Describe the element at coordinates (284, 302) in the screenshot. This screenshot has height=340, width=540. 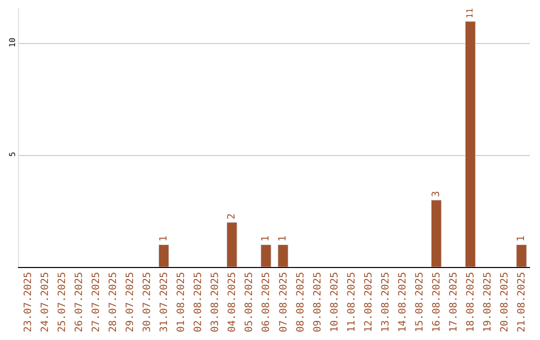
I see `x-tick-label: 07.08.2025` at that location.